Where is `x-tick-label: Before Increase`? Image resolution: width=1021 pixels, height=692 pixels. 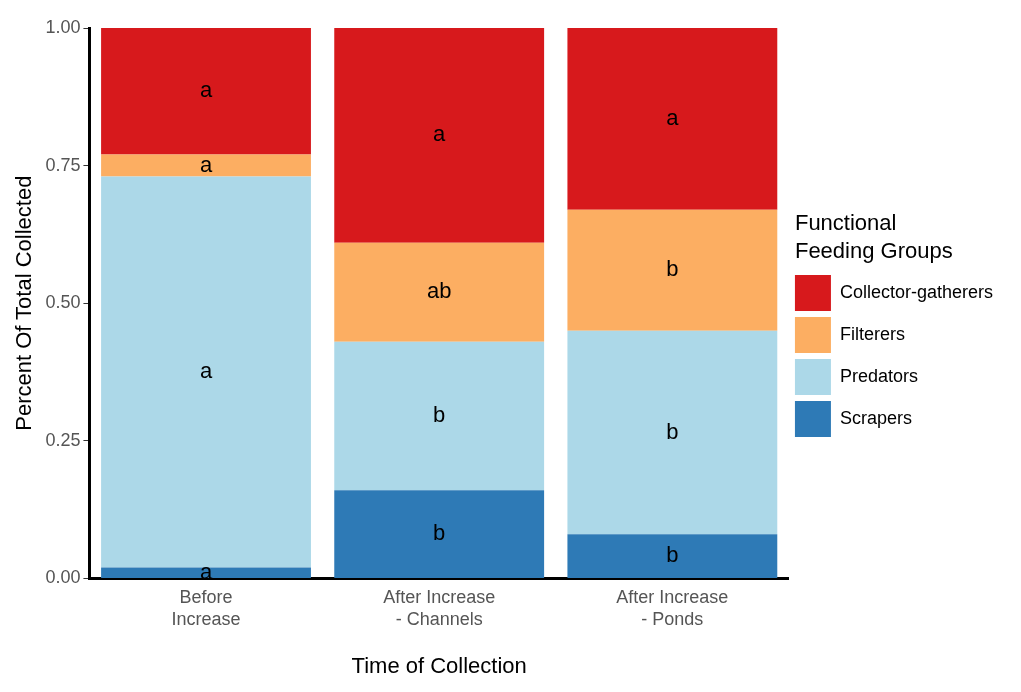 x-tick-label: Before Increase is located at coordinates (206, 608).